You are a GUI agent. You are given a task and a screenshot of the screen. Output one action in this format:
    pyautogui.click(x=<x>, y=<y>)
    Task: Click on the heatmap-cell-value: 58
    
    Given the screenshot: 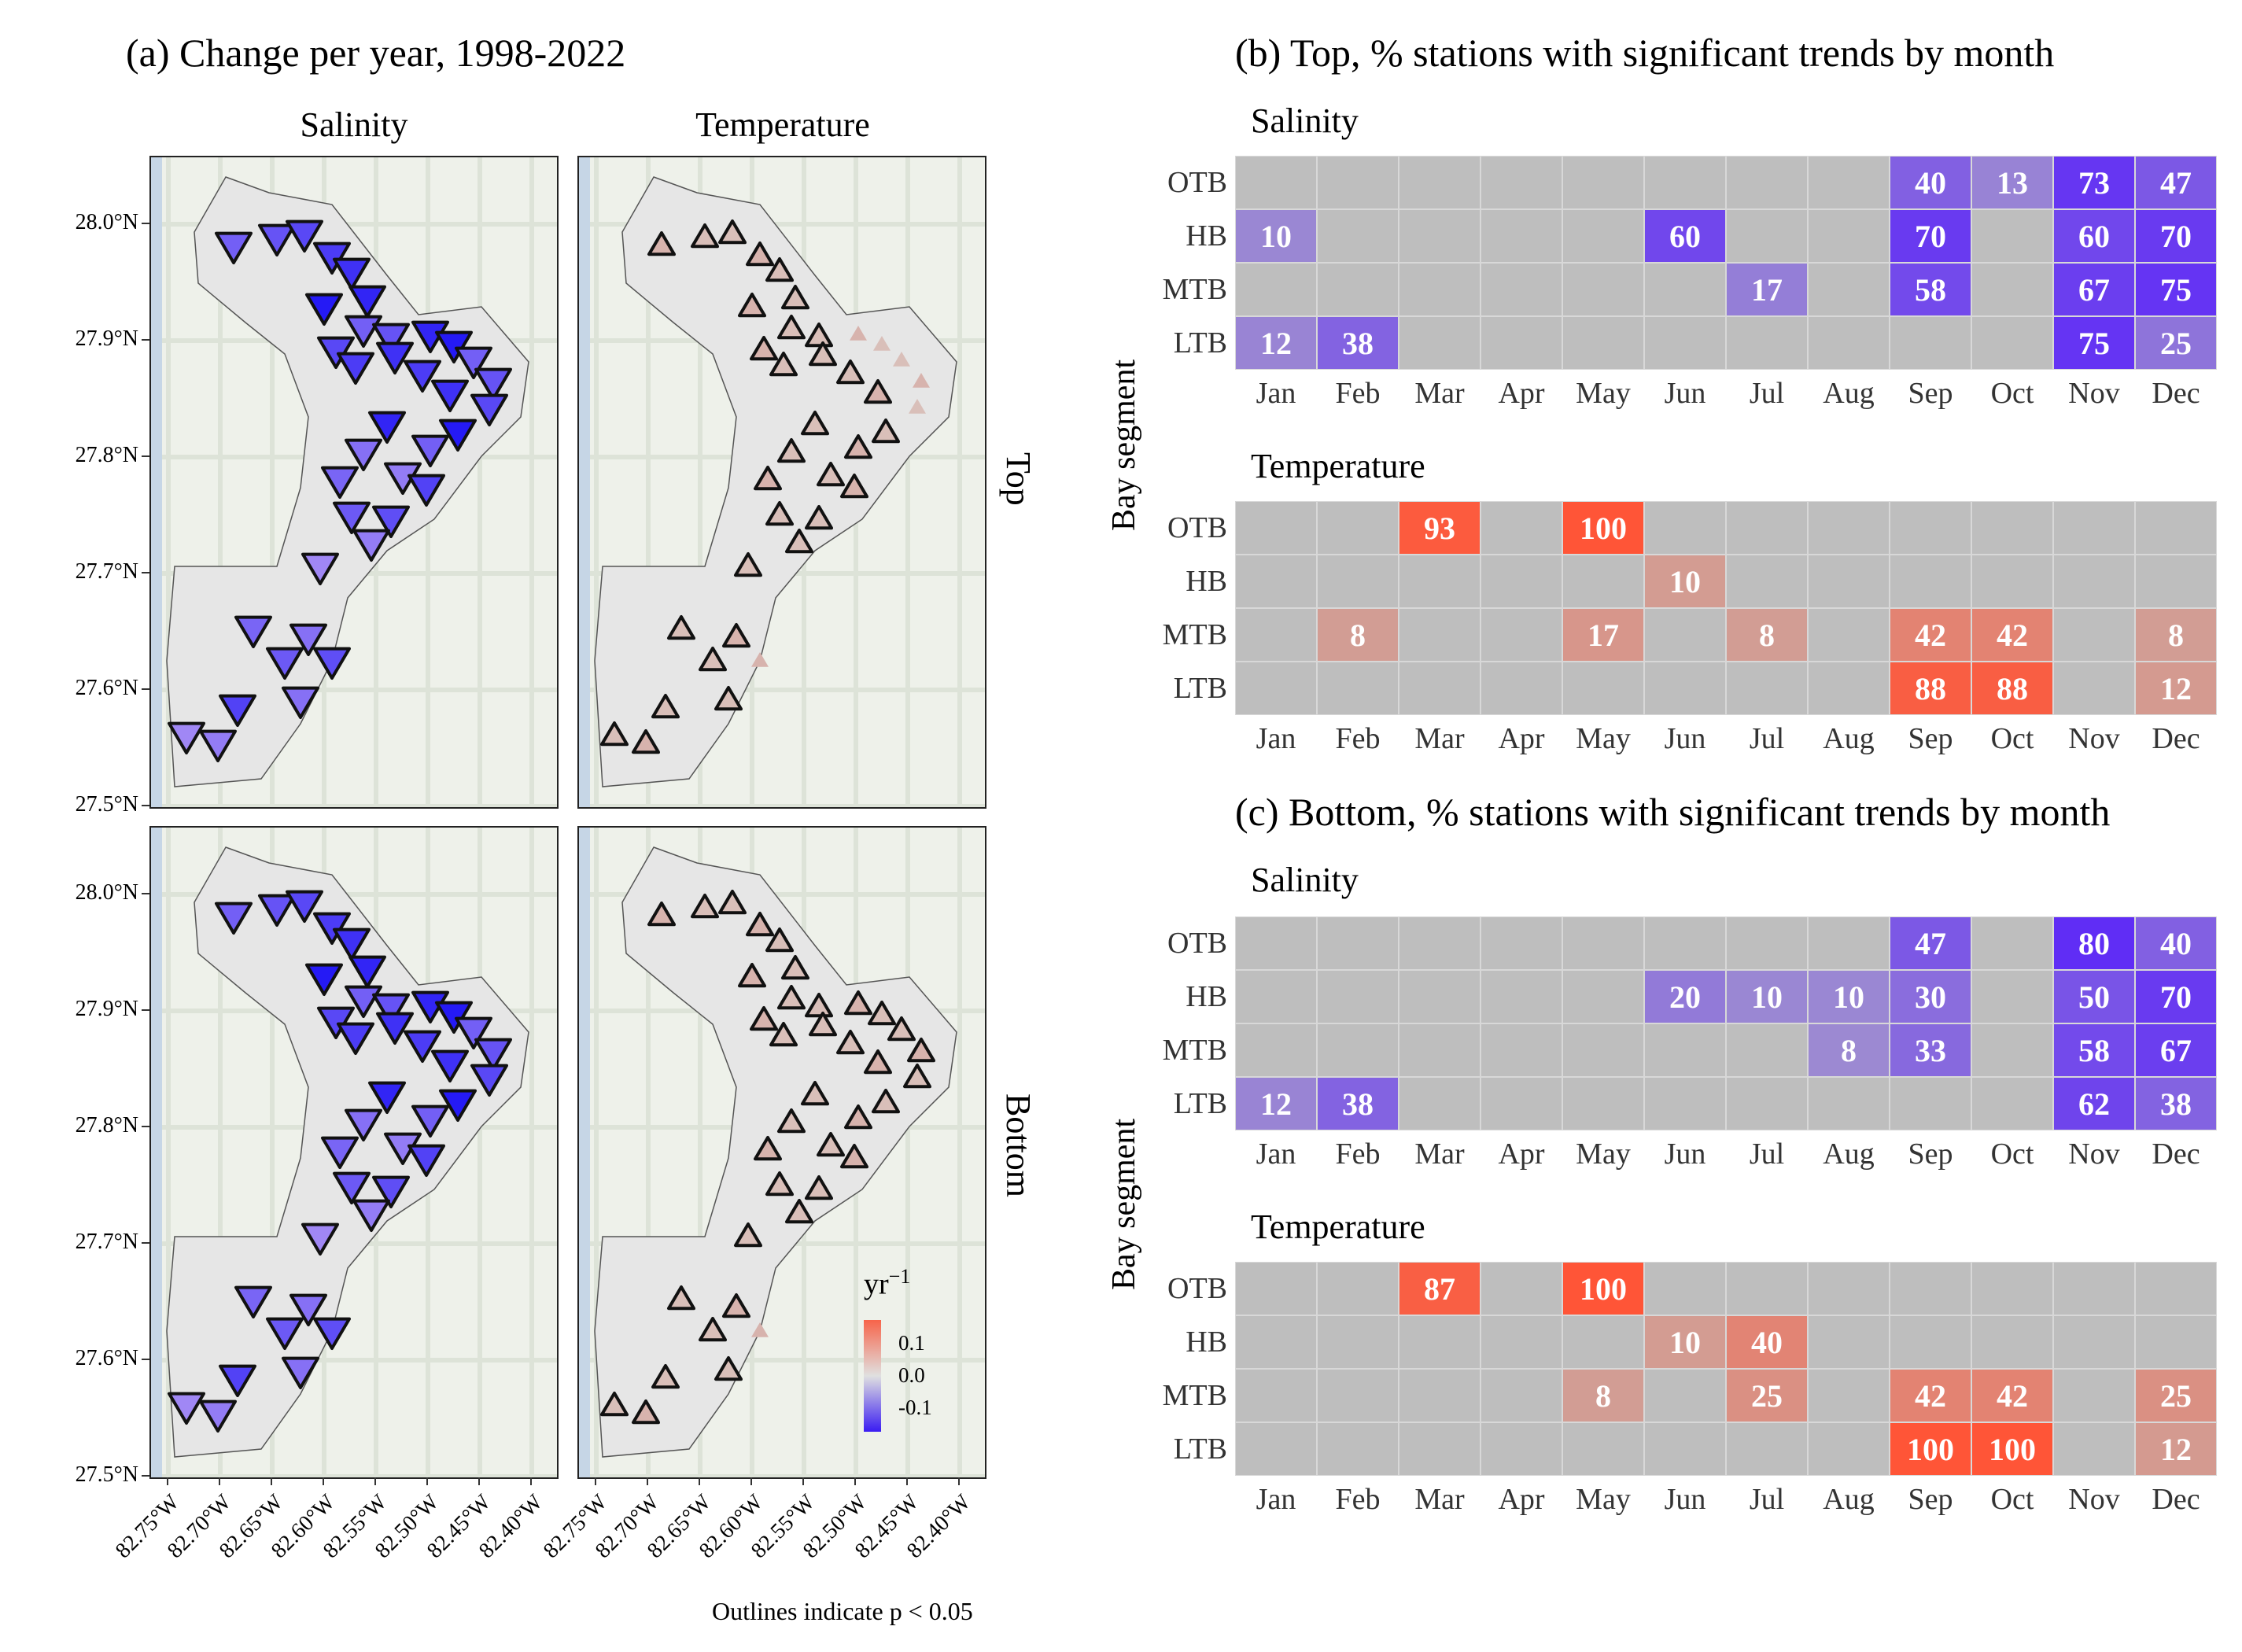 What is the action you would take?
    pyautogui.click(x=2094, y=1050)
    